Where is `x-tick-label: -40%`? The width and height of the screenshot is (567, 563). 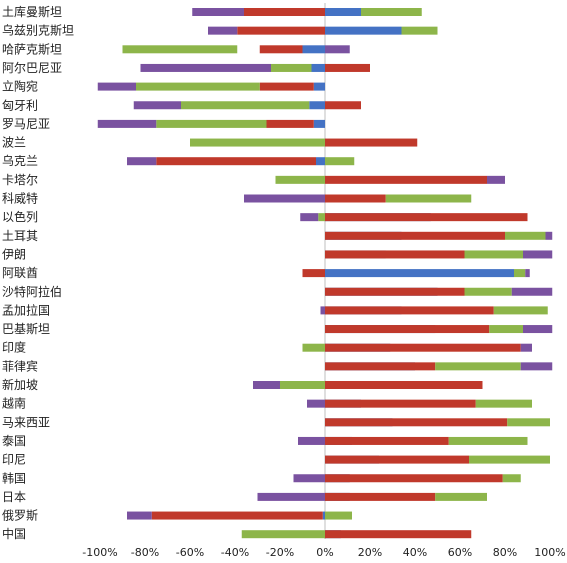 x-tick-label: -40% is located at coordinates (235, 552).